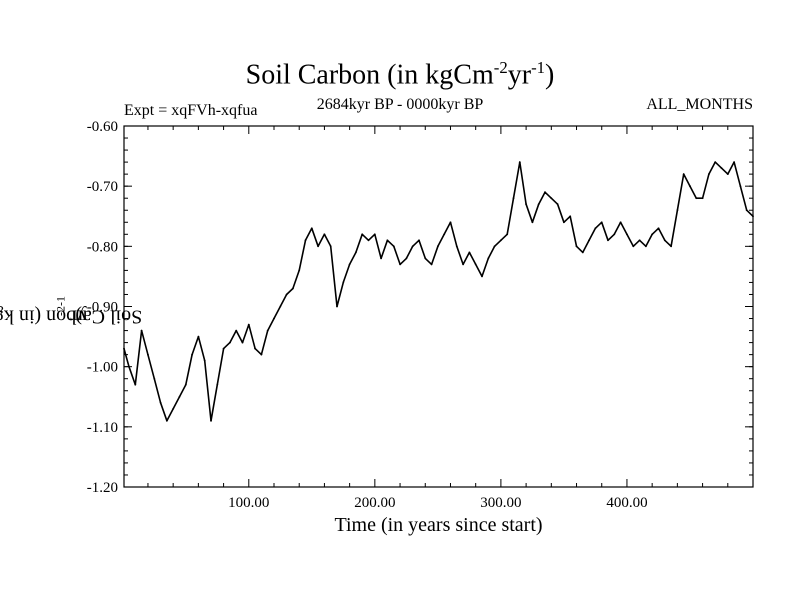  Describe the element at coordinates (102, 308) in the screenshot. I see `y-tick-label: -0.90` at that location.